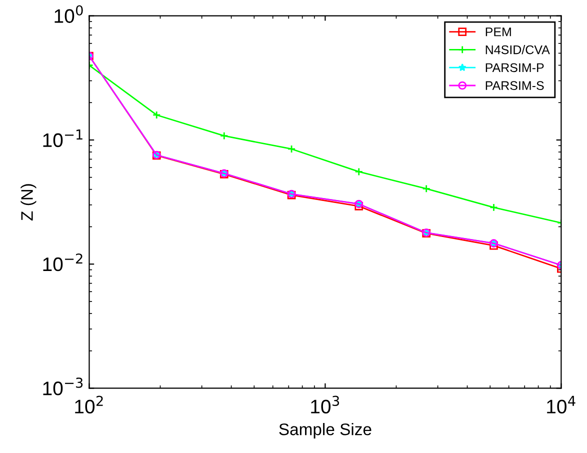 Image resolution: width=587 pixels, height=453 pixels. I want to click on x-tick-label: 10$^{2}$, so click(89, 405).